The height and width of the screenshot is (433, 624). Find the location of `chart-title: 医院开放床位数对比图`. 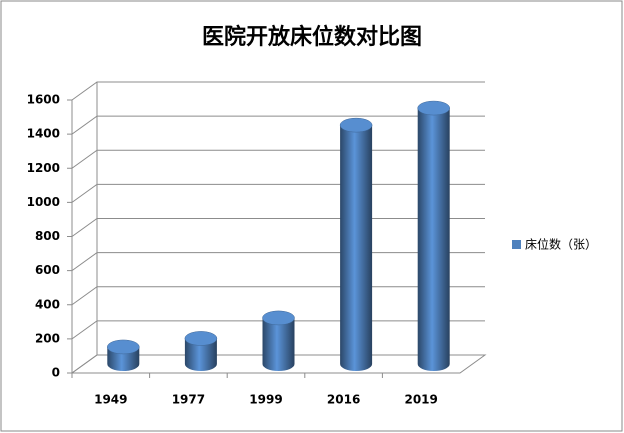

chart-title: 医院开放床位数对比图 is located at coordinates (312, 37).